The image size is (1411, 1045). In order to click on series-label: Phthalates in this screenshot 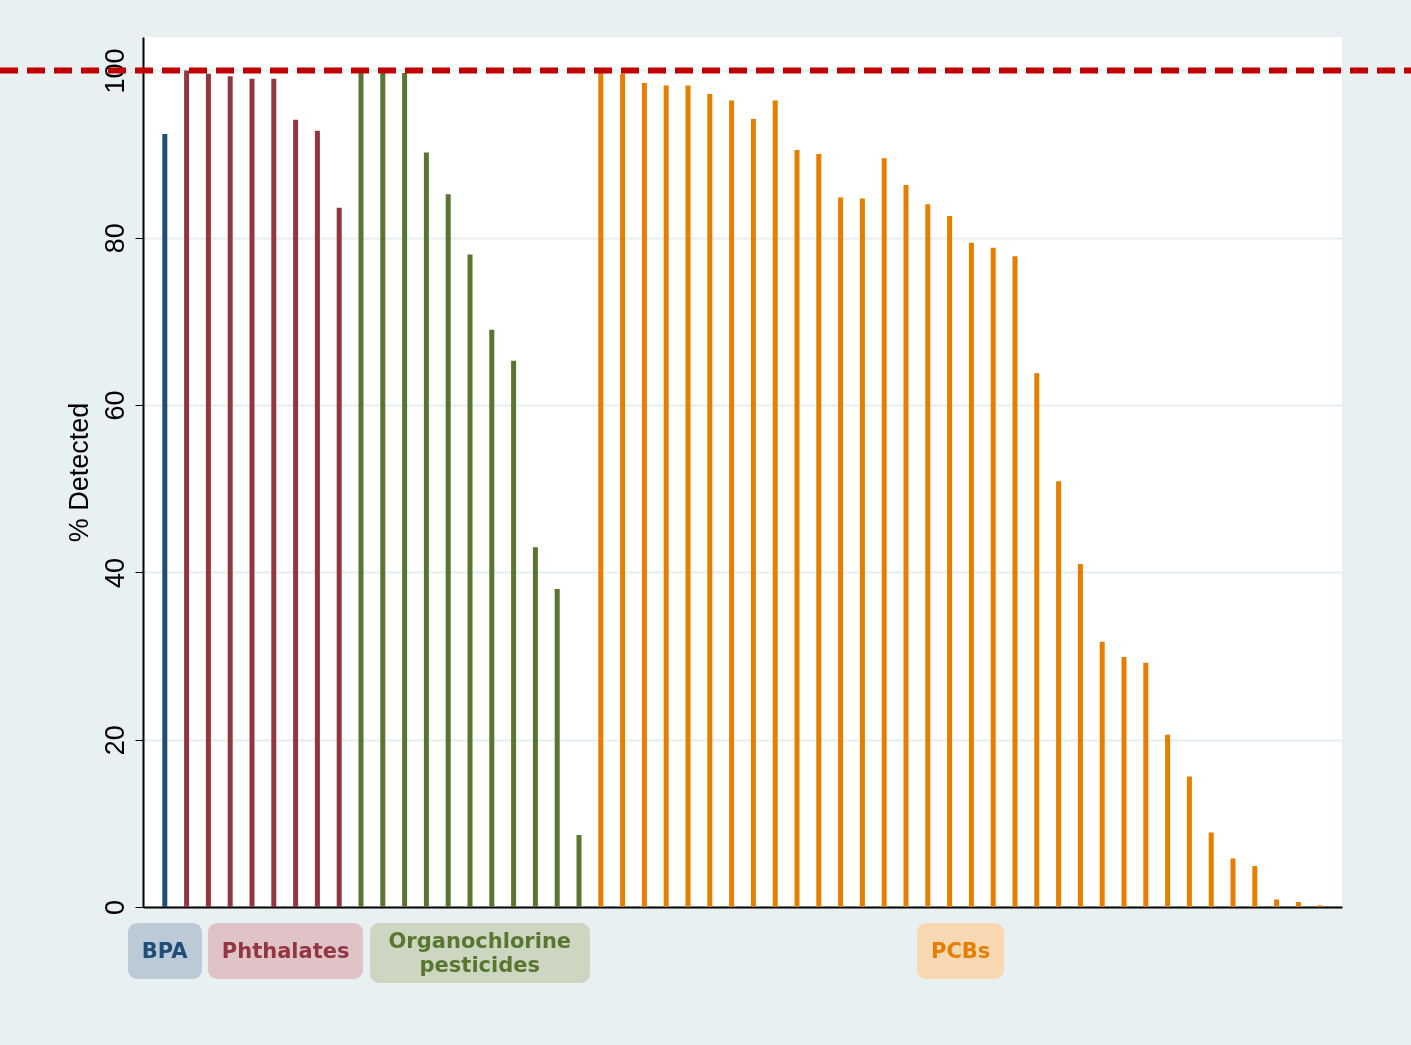, I will do `click(285, 951)`.